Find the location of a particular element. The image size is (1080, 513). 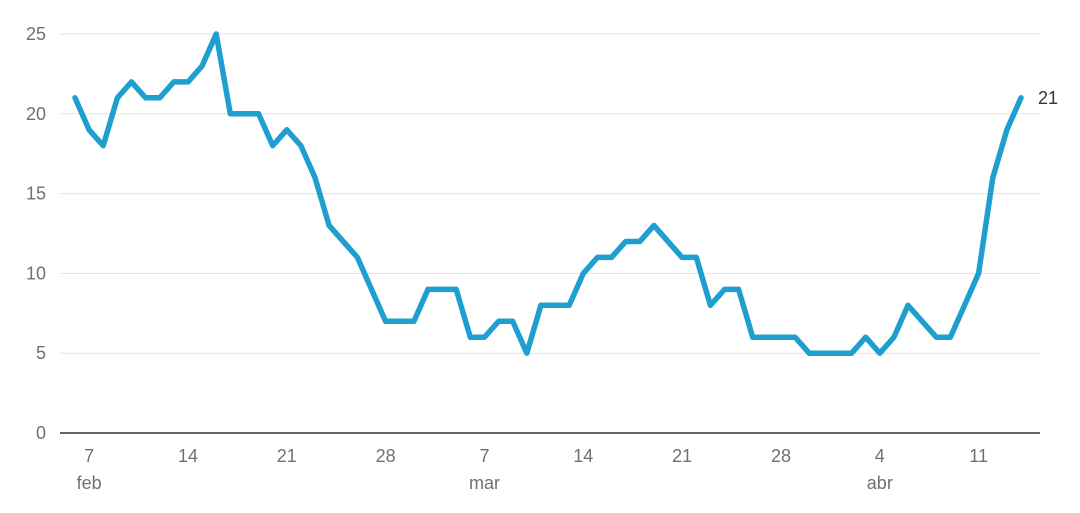

y-tick-label: 25 is located at coordinates (36, 34).